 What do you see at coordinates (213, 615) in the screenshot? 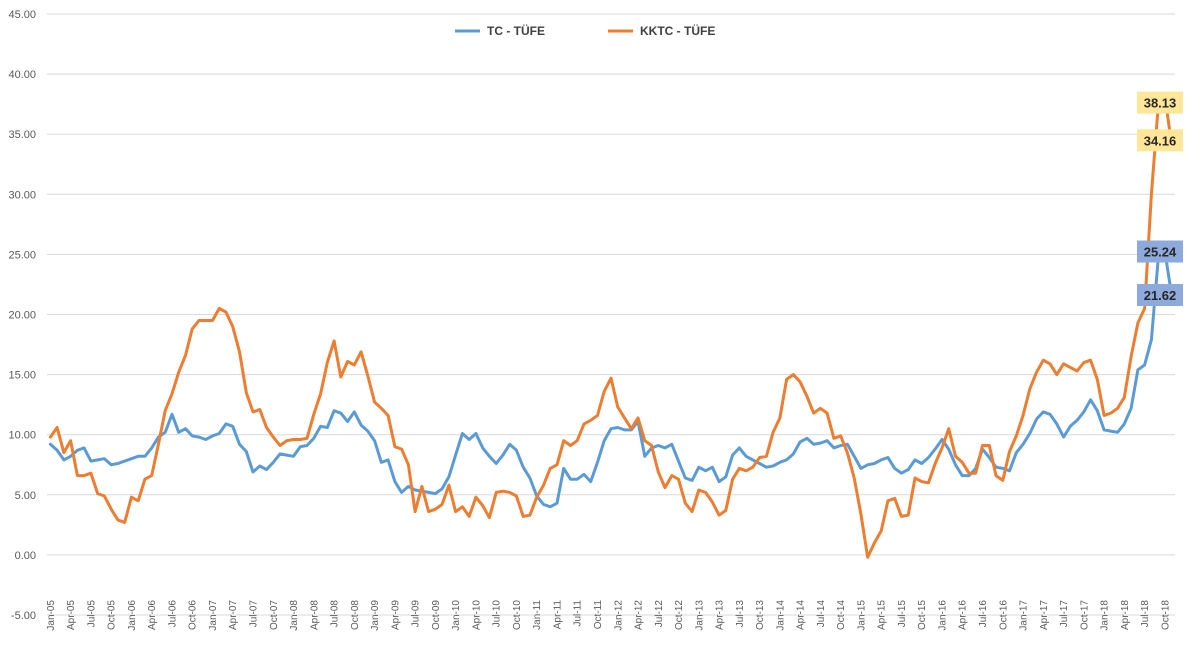
I see `x-tick-label: Jan-07` at bounding box center [213, 615].